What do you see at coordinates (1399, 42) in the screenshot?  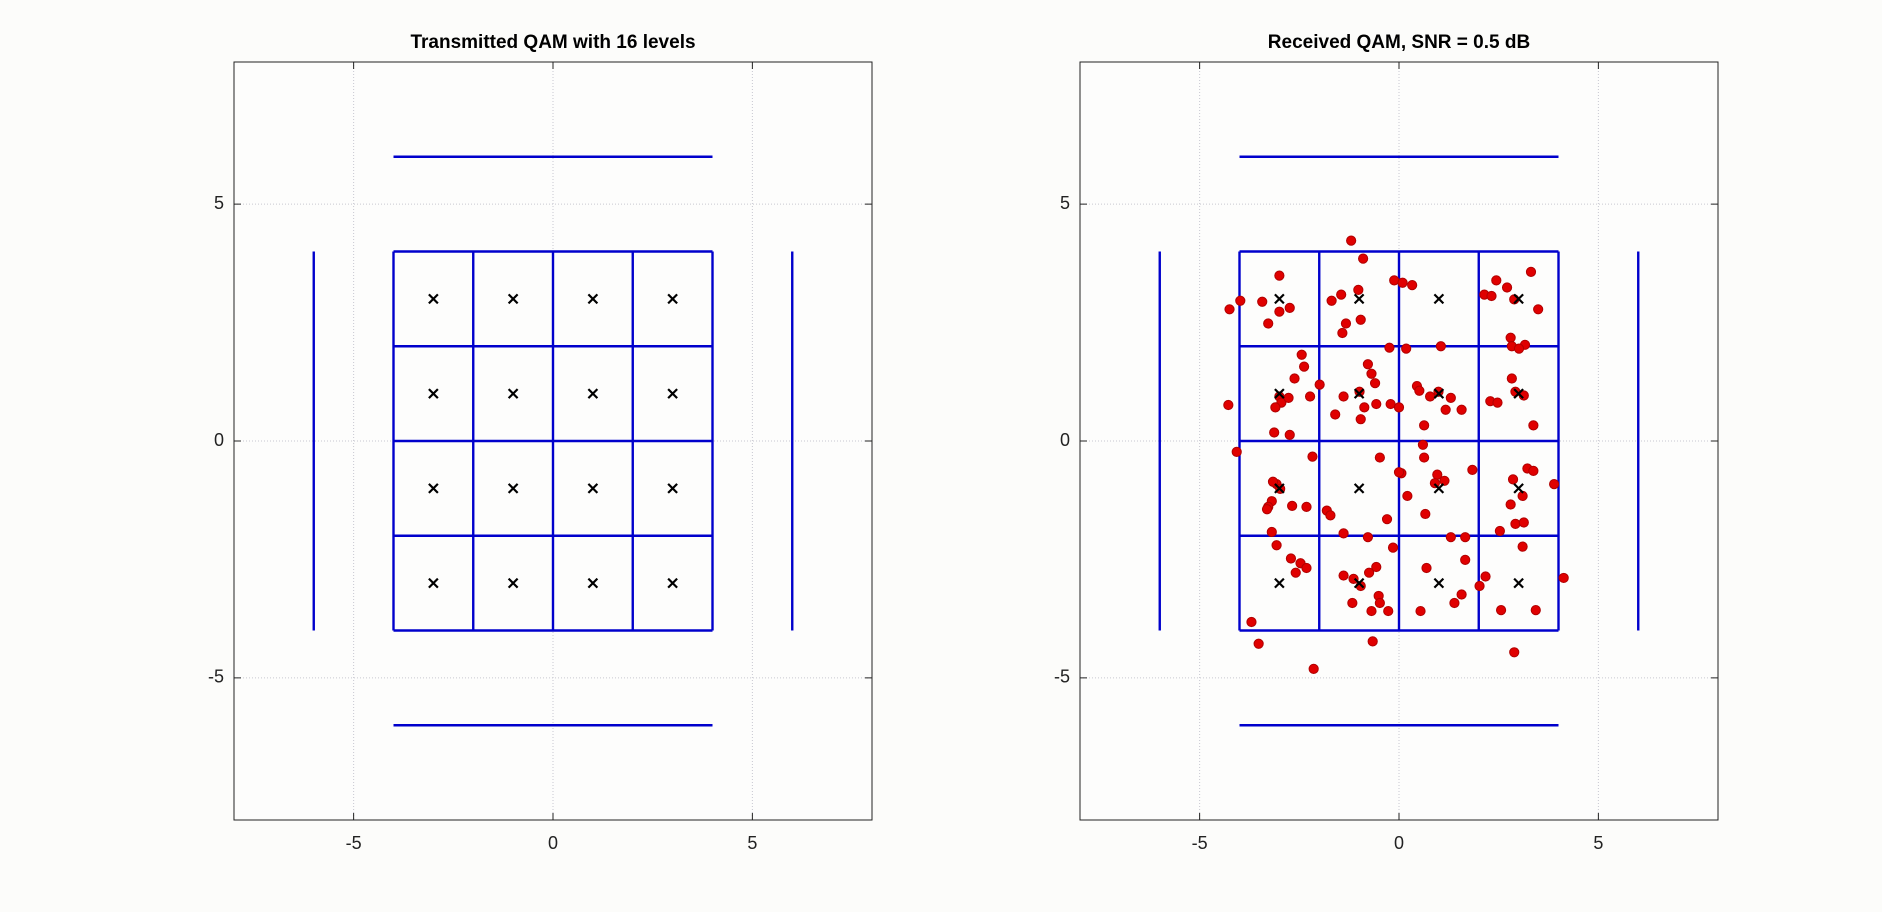 I see `chart-title: Received QAM, SNR = 0.5 dB` at bounding box center [1399, 42].